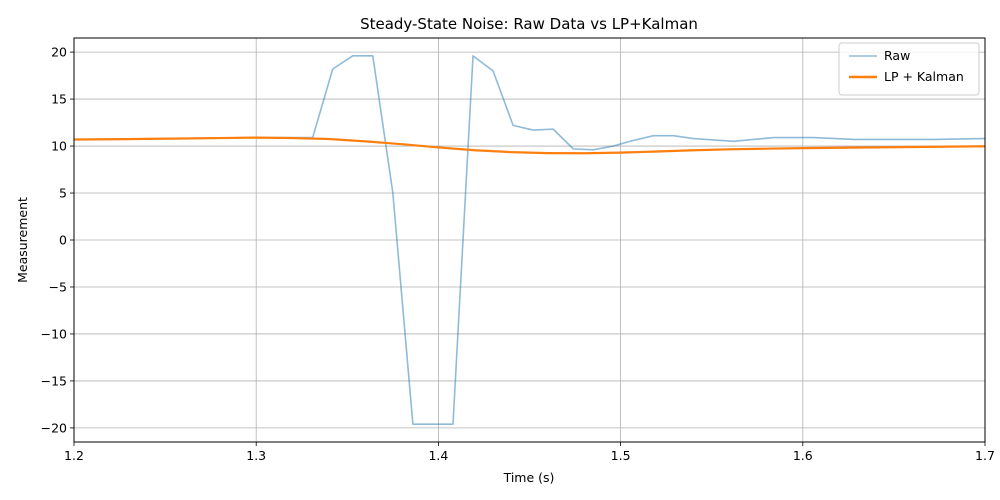 Image resolution: width=1000 pixels, height=500 pixels. I want to click on x-tick-label: 1.2, so click(74, 455).